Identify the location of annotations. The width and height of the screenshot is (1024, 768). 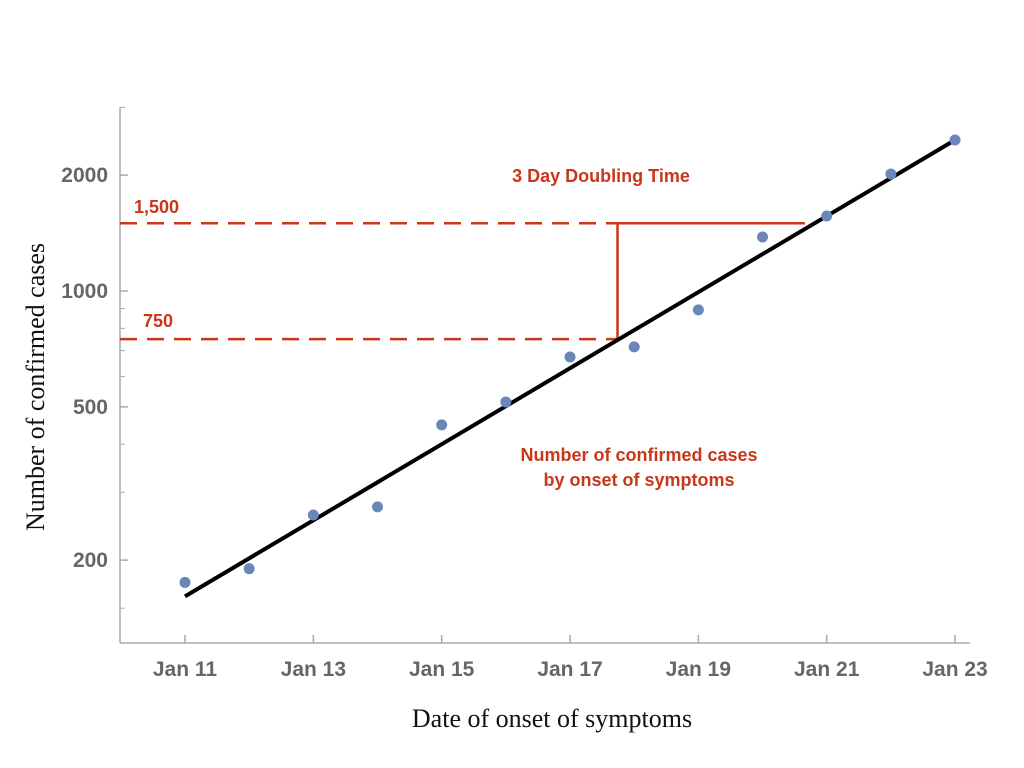
(462, 281).